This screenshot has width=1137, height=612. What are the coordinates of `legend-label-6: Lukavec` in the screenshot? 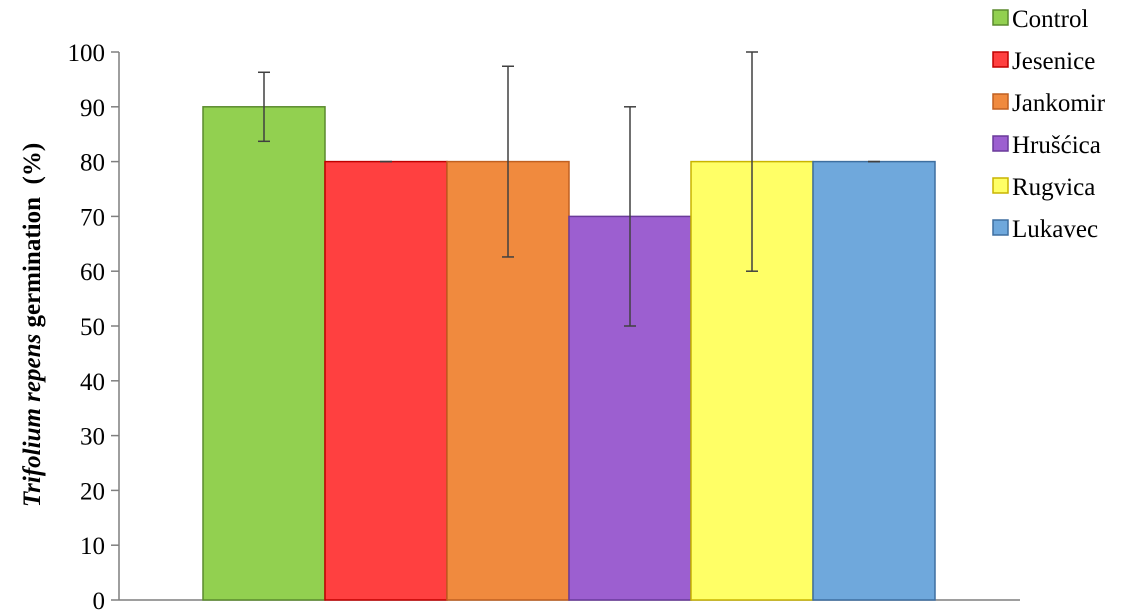 It's located at (1055, 229).